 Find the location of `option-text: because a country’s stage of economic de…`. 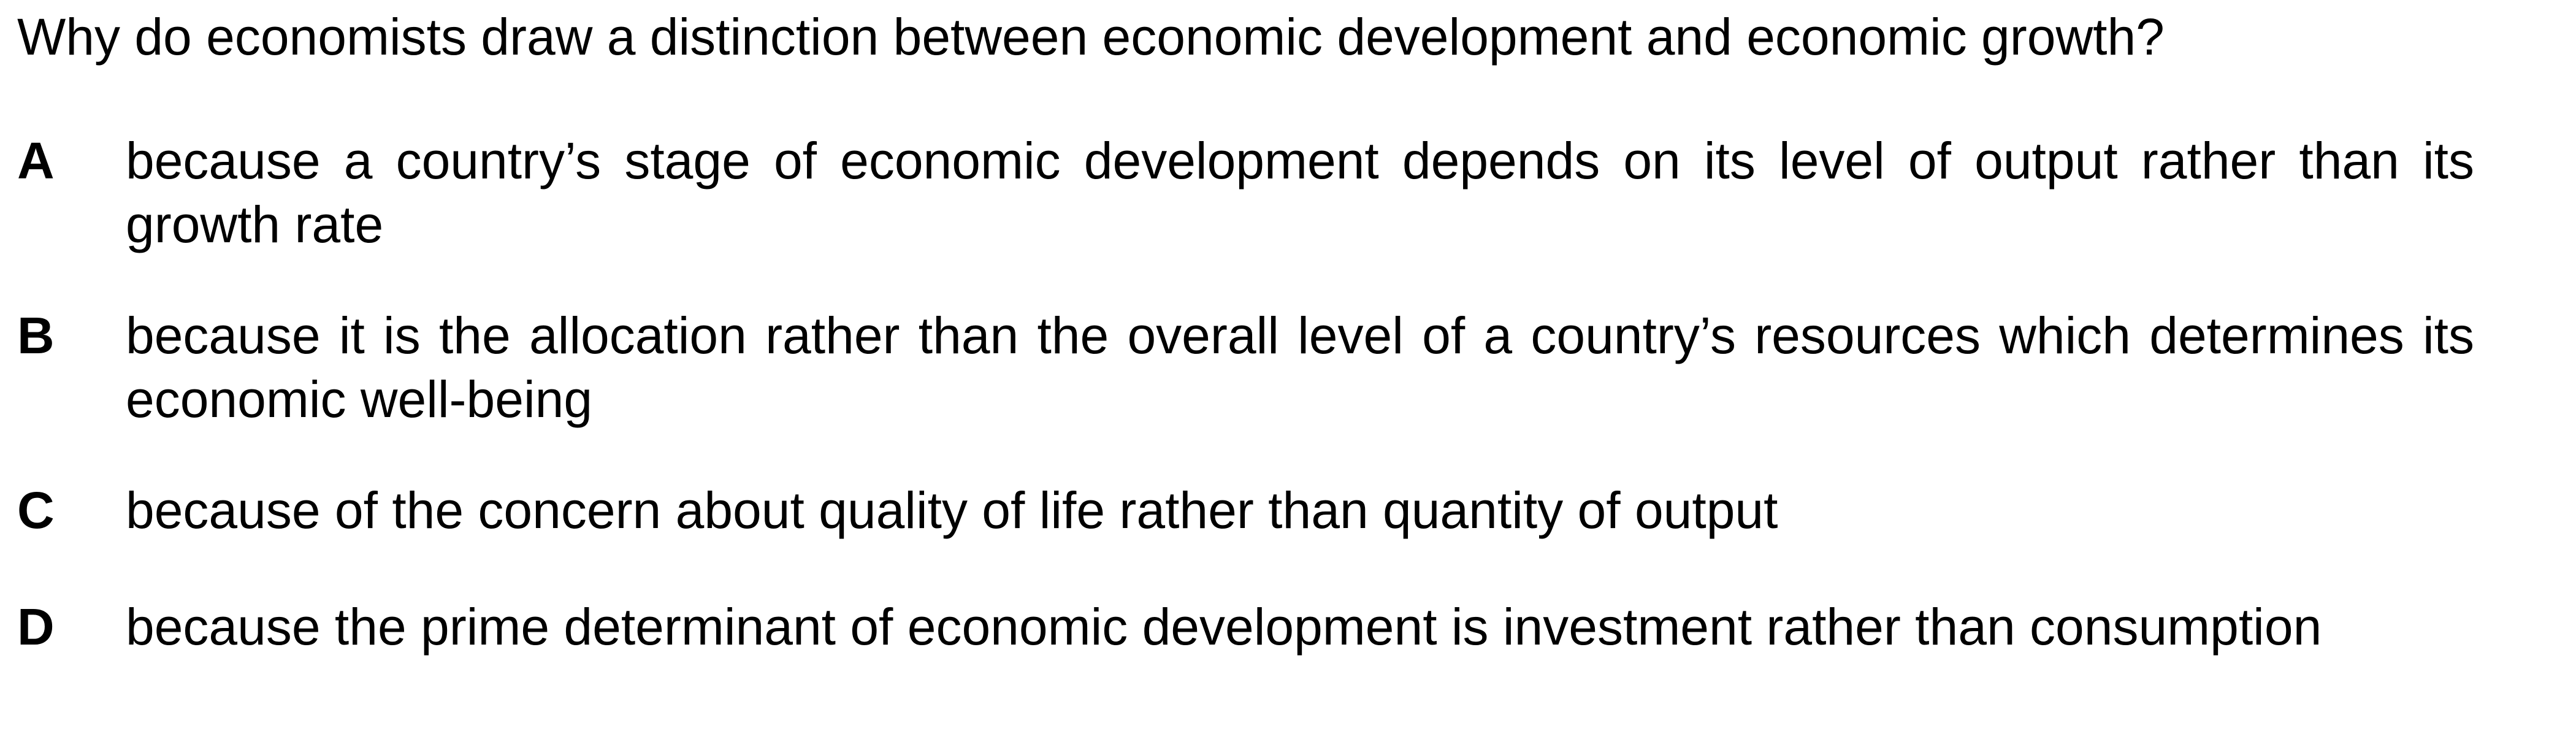

option-text: because a country’s stage of economic de… is located at coordinates (1300, 193).